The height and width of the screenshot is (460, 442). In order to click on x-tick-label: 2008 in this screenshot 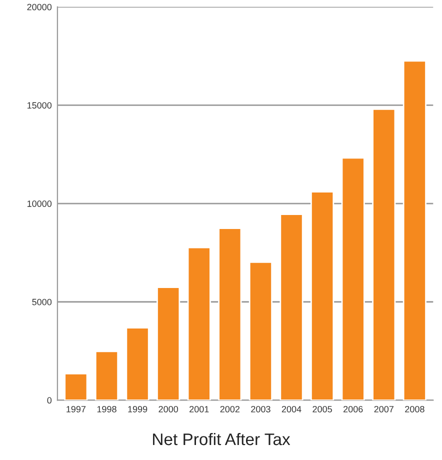, I will do `click(414, 409)`.